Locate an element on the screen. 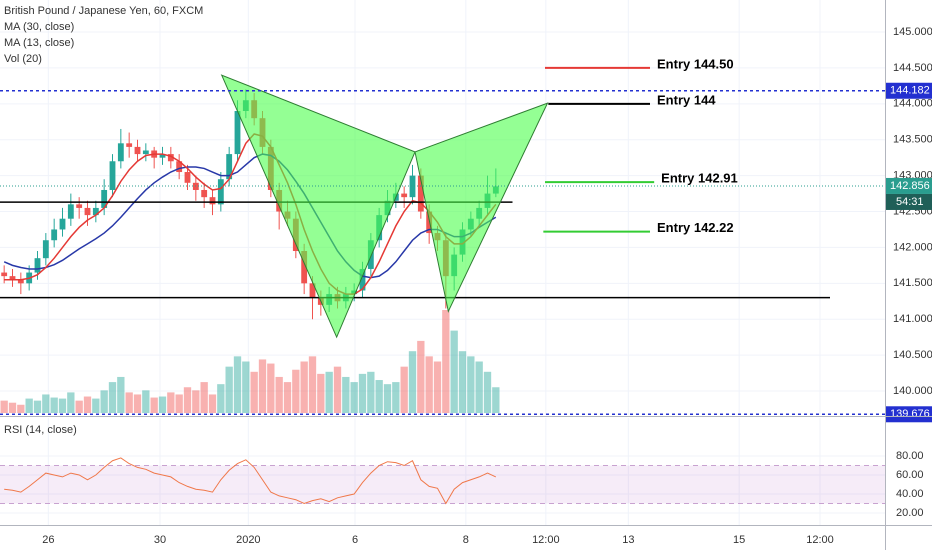 Image resolution: width=932 pixels, height=550 pixels. price-label: 139.676 is located at coordinates (910, 414).